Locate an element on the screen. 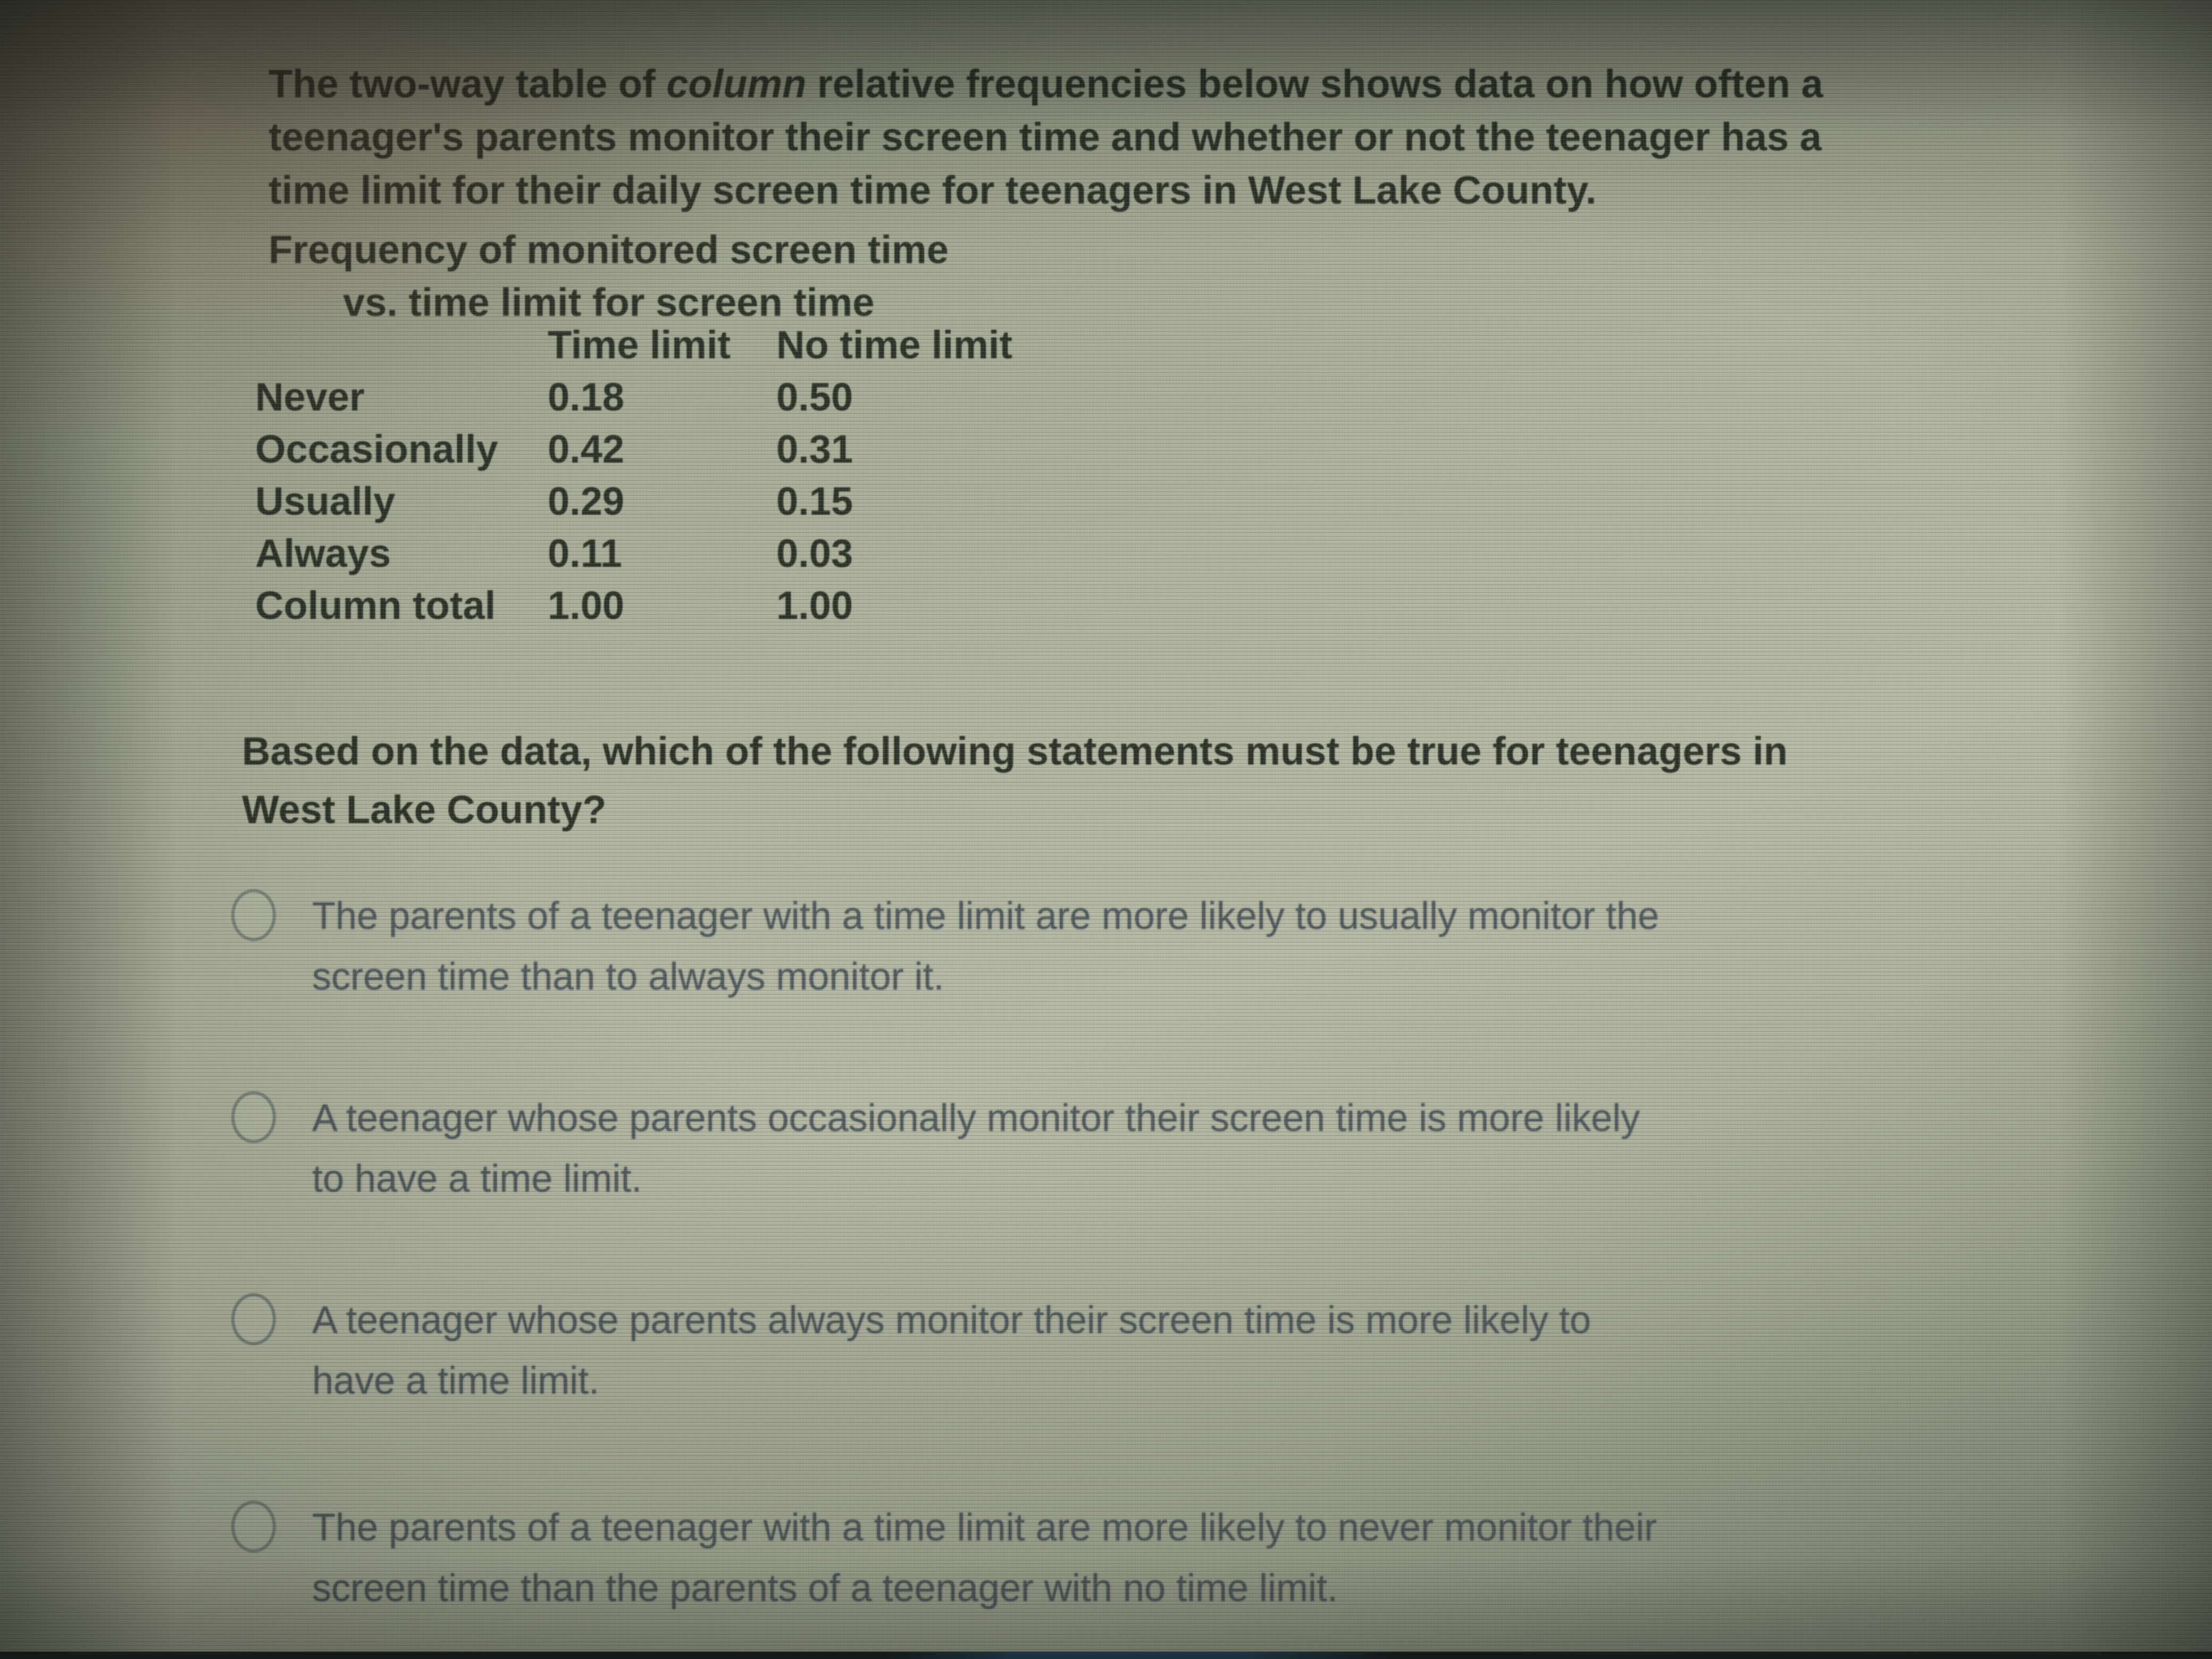 The image size is (2212, 1659). cell-value: 0.31 is located at coordinates (814, 449).